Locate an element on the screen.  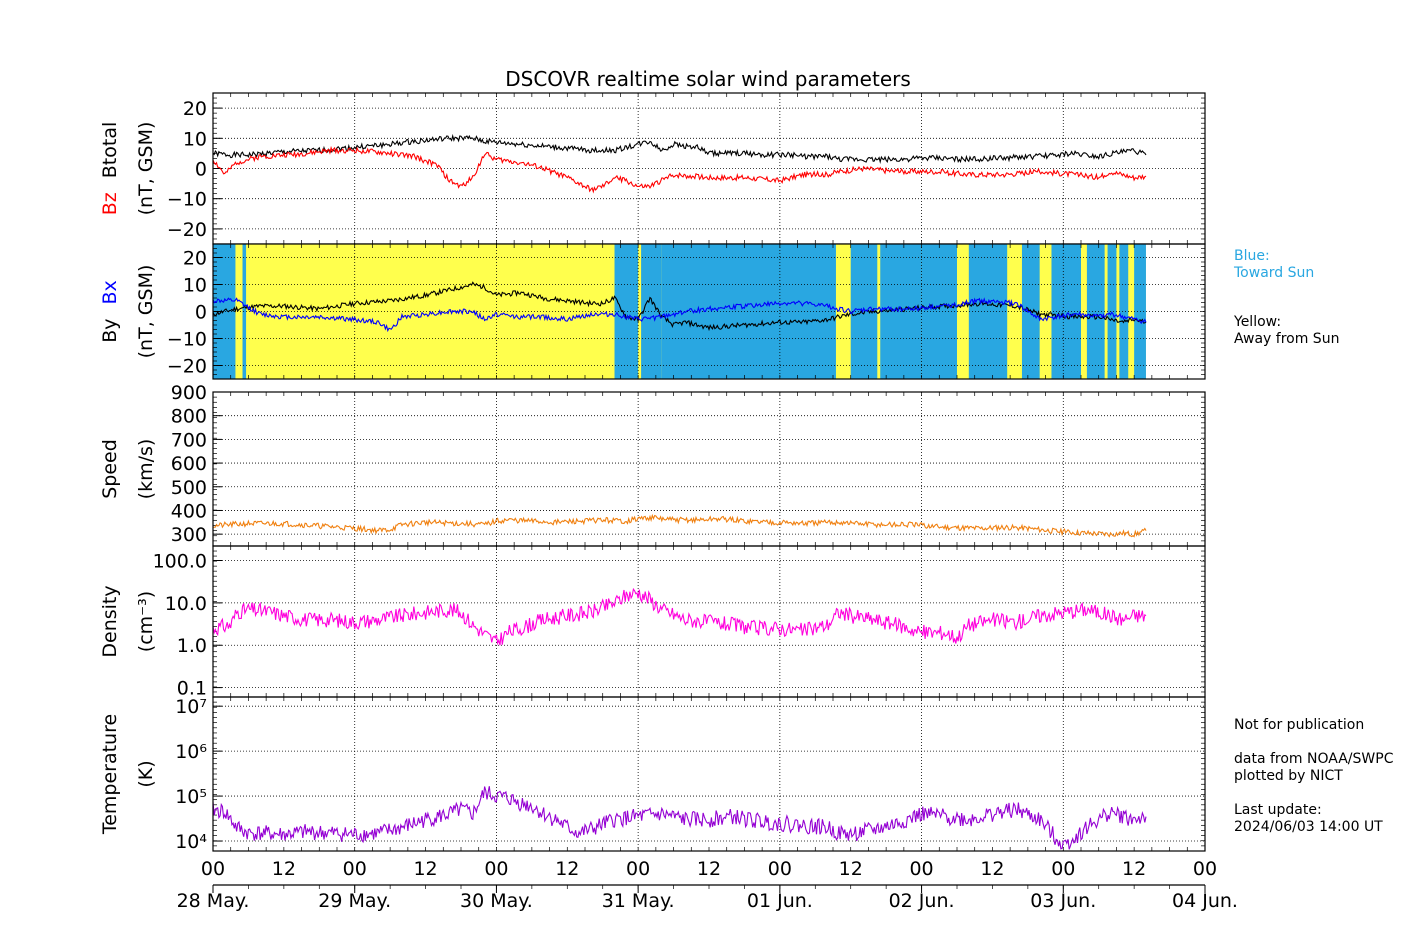
chart-title: DSCOVR realtime solar wind parameters is located at coordinates (708, 79).